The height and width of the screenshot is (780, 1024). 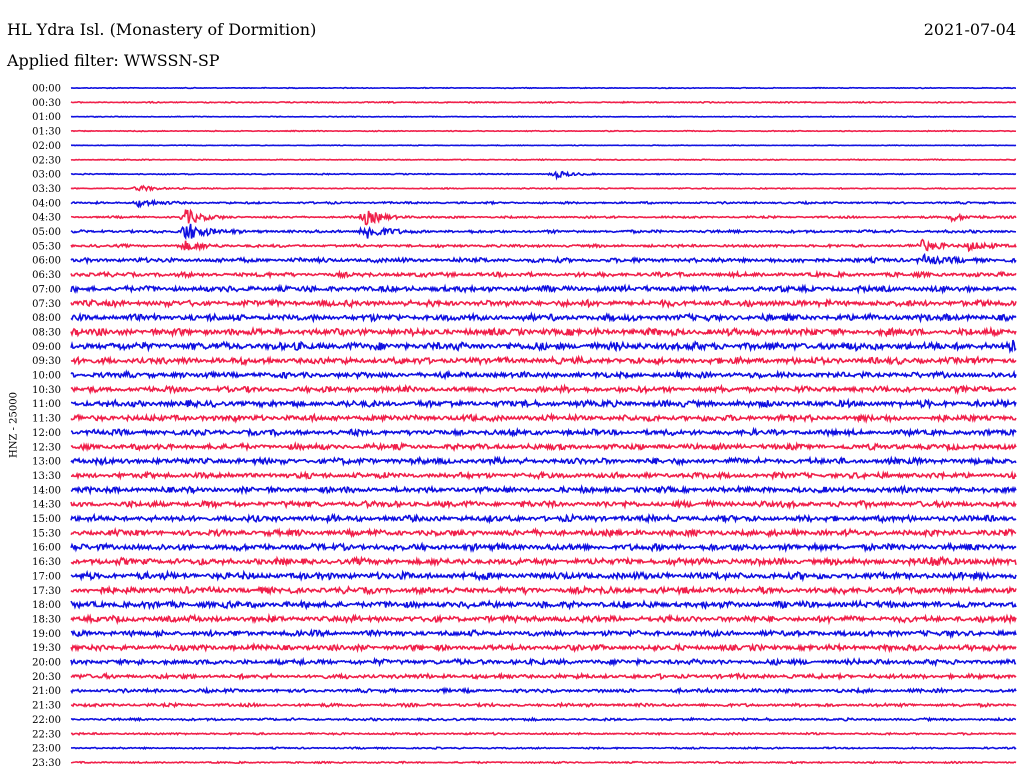 What do you see at coordinates (46, 376) in the screenshot?
I see `row-label: 10:00` at bounding box center [46, 376].